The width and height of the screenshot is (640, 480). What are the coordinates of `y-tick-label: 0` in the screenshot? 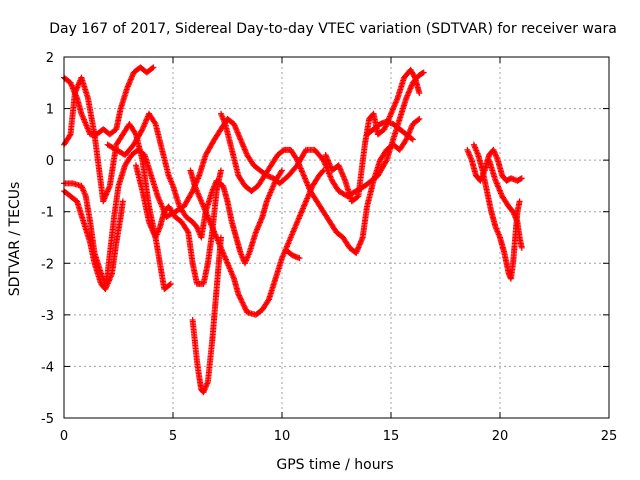 It's located at (50, 161).